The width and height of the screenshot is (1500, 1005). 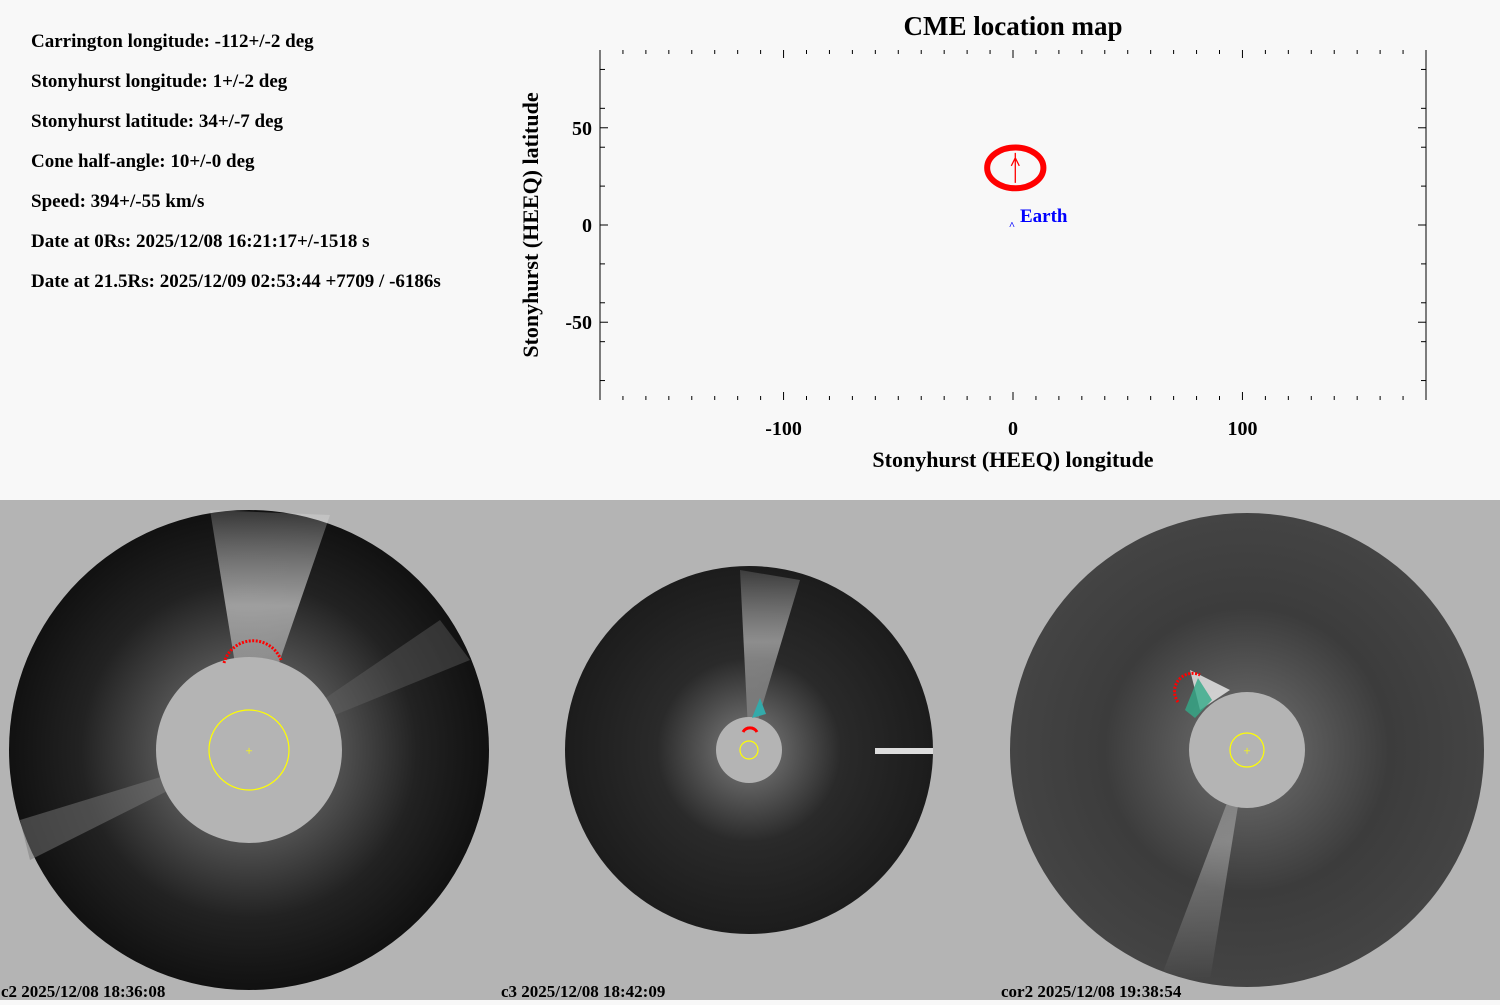 What do you see at coordinates (159, 81) in the screenshot?
I see `stonyhurst-longitude: Stonyhurst longitude: 1+/-2 deg` at bounding box center [159, 81].